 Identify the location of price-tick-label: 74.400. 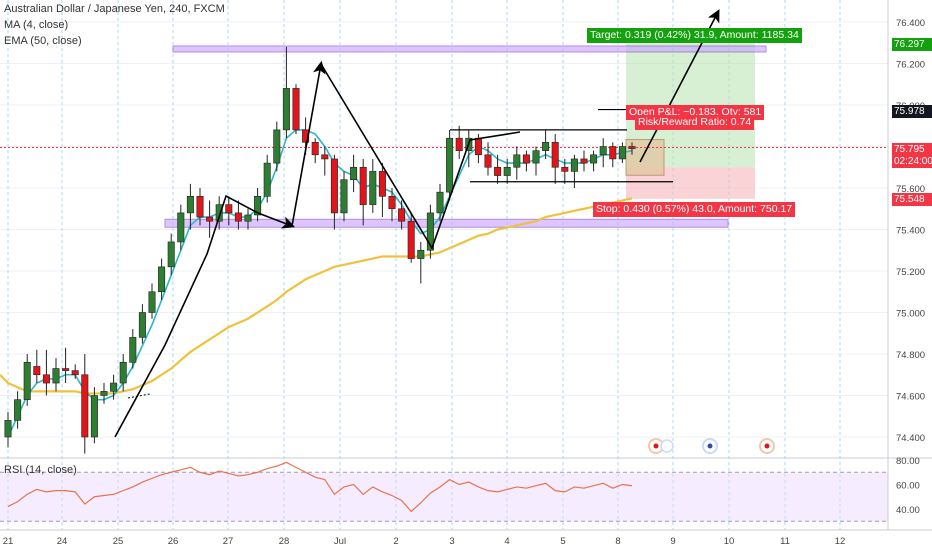
(910, 438).